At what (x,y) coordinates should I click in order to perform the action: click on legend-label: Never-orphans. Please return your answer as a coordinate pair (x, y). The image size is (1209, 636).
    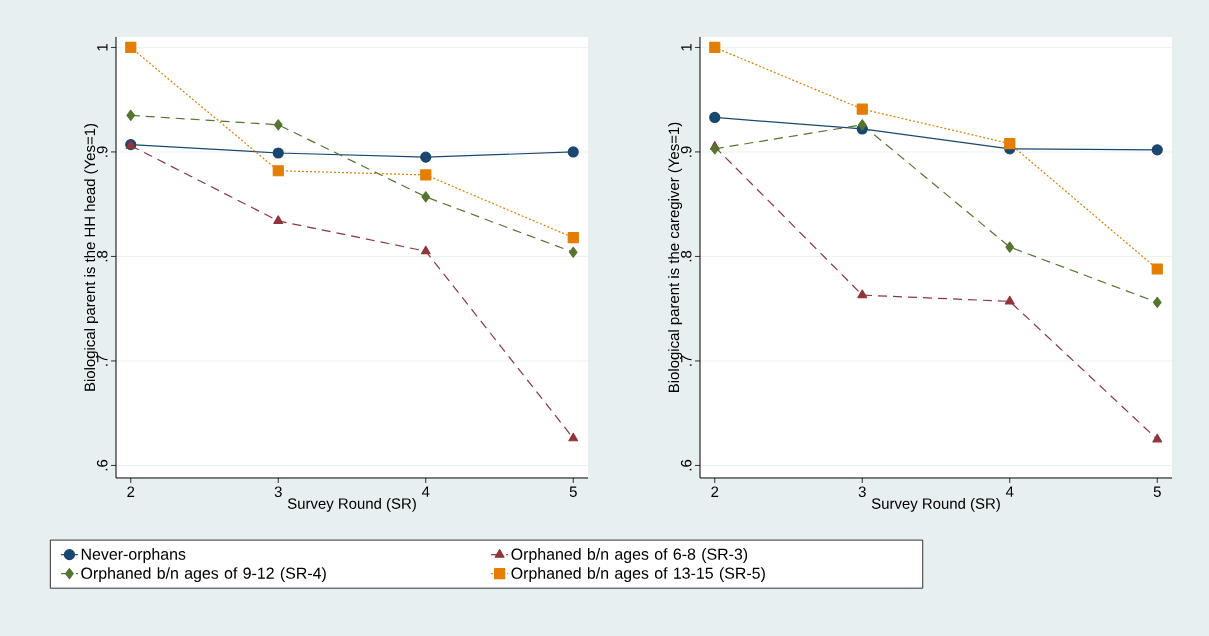
    Looking at the image, I should click on (133, 555).